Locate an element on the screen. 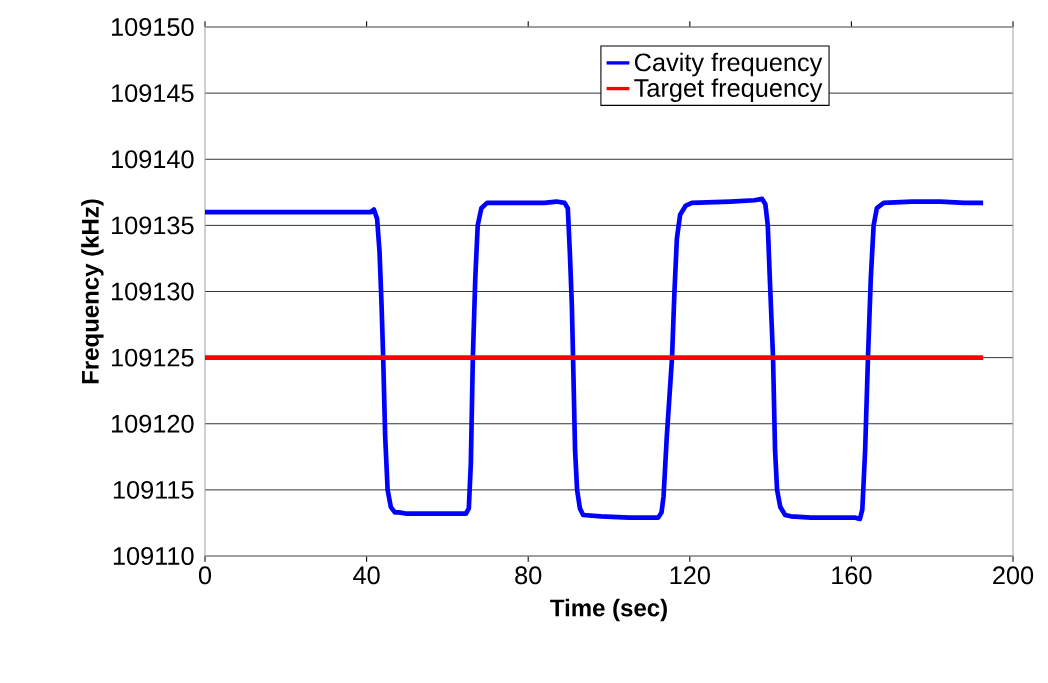 The width and height of the screenshot is (1048, 683). x-tick-label: 0 is located at coordinates (205, 575).